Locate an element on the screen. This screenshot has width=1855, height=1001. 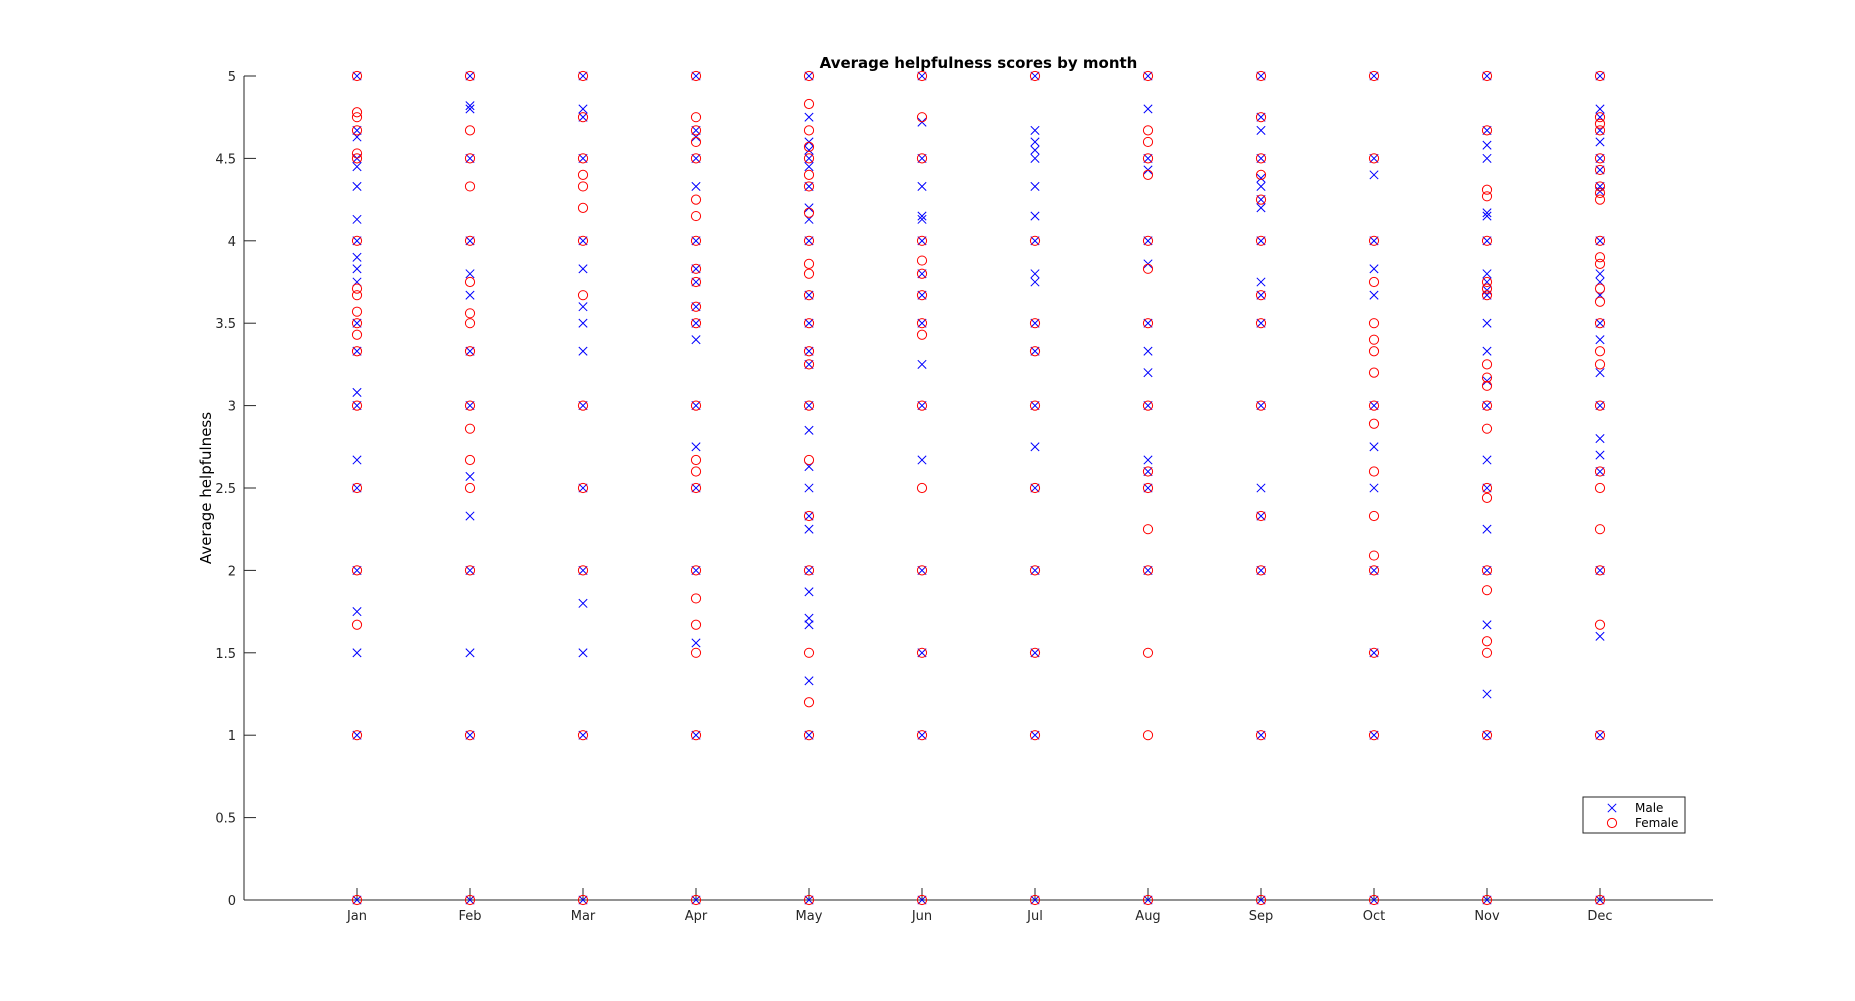
x-tick-label: Oct is located at coordinates (1374, 916).